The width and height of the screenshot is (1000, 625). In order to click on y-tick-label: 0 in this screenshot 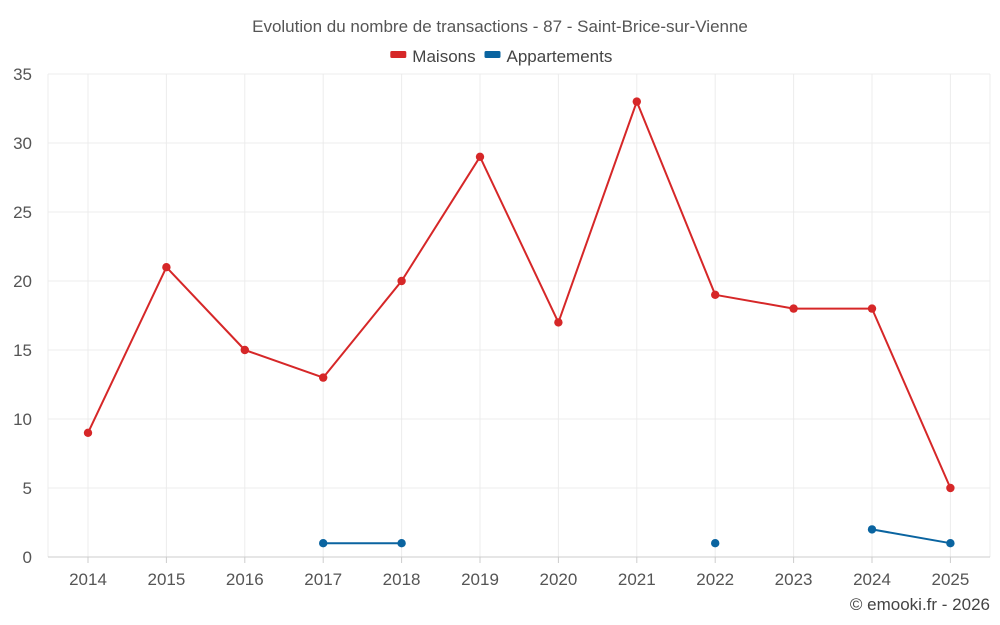, I will do `click(27, 557)`.